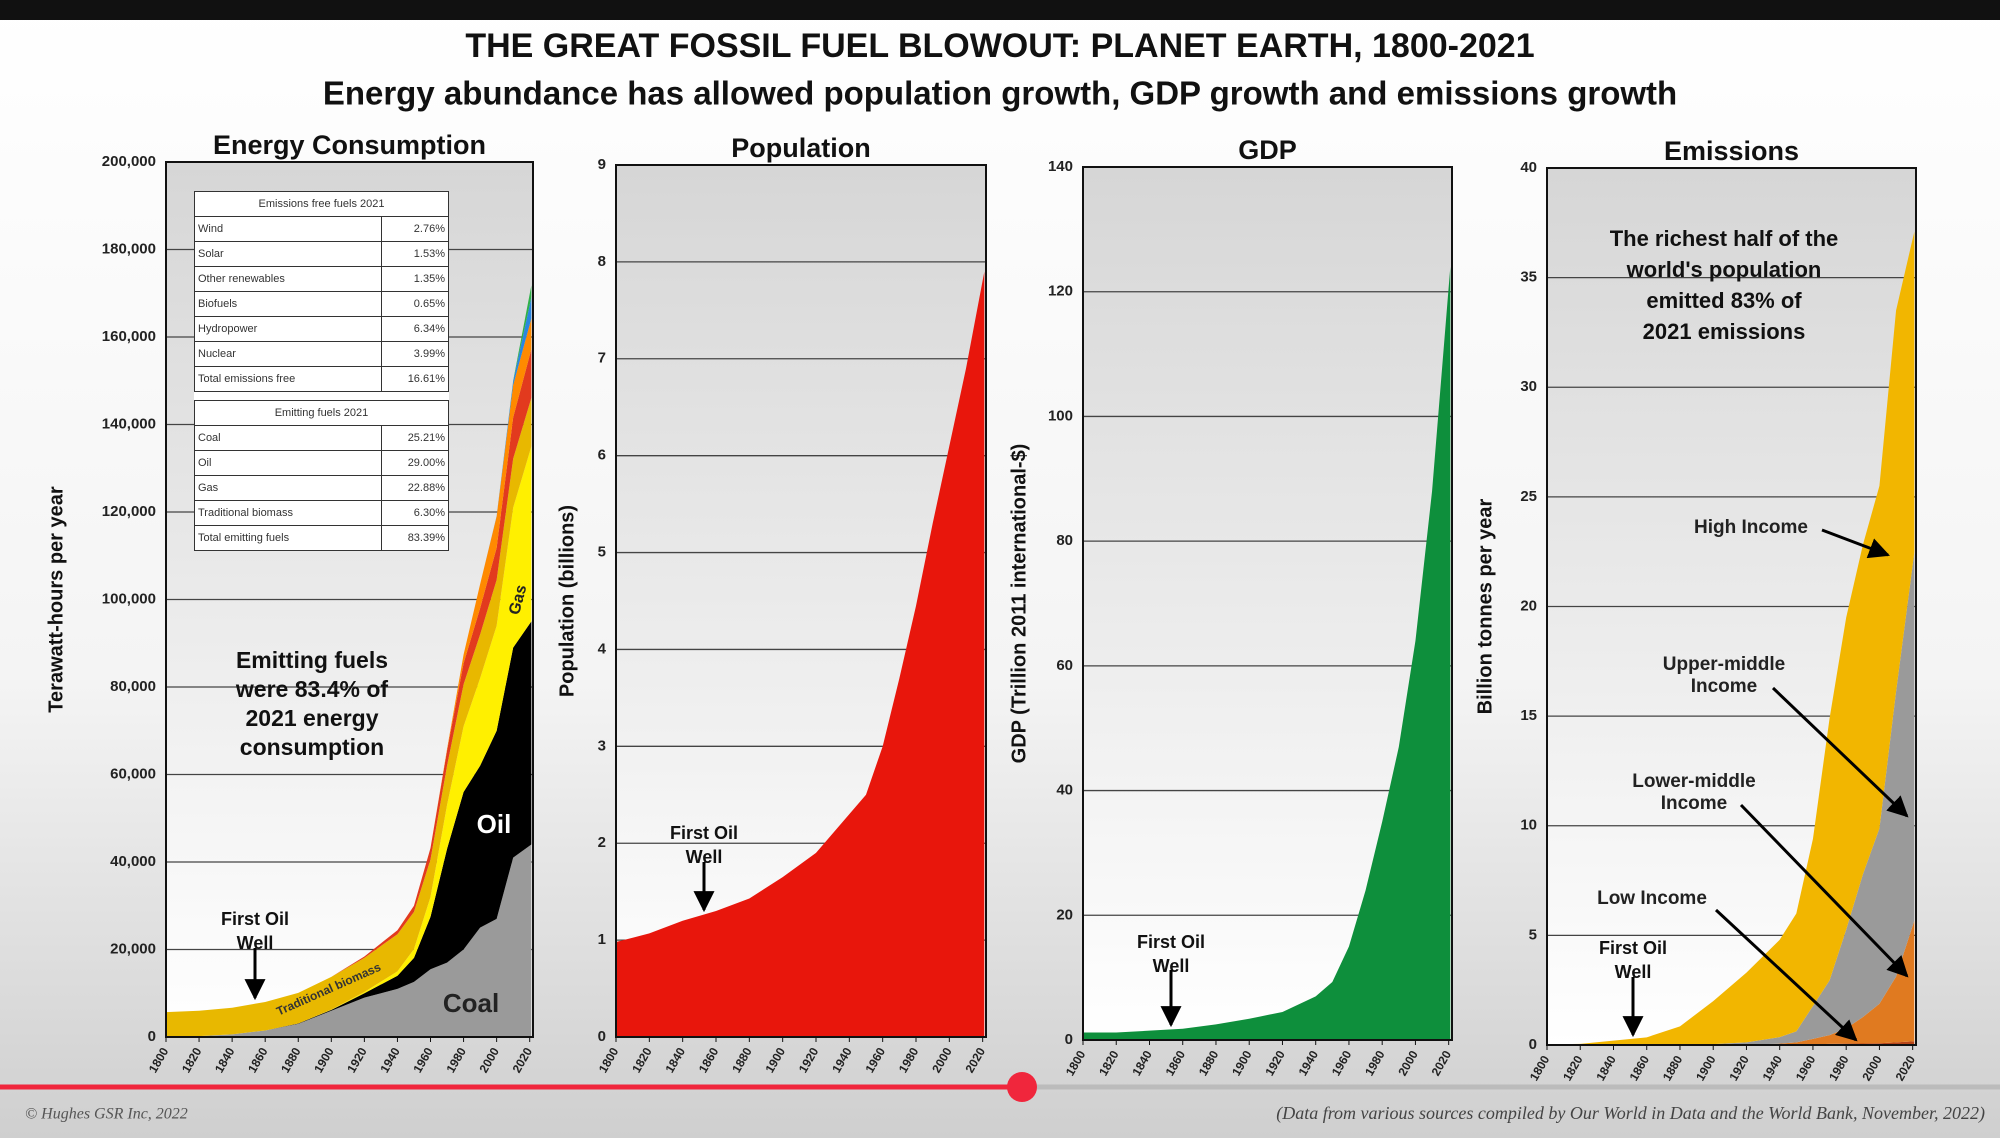  Describe the element at coordinates (133, 948) in the screenshot. I see `y-tick-label: 20,000` at that location.